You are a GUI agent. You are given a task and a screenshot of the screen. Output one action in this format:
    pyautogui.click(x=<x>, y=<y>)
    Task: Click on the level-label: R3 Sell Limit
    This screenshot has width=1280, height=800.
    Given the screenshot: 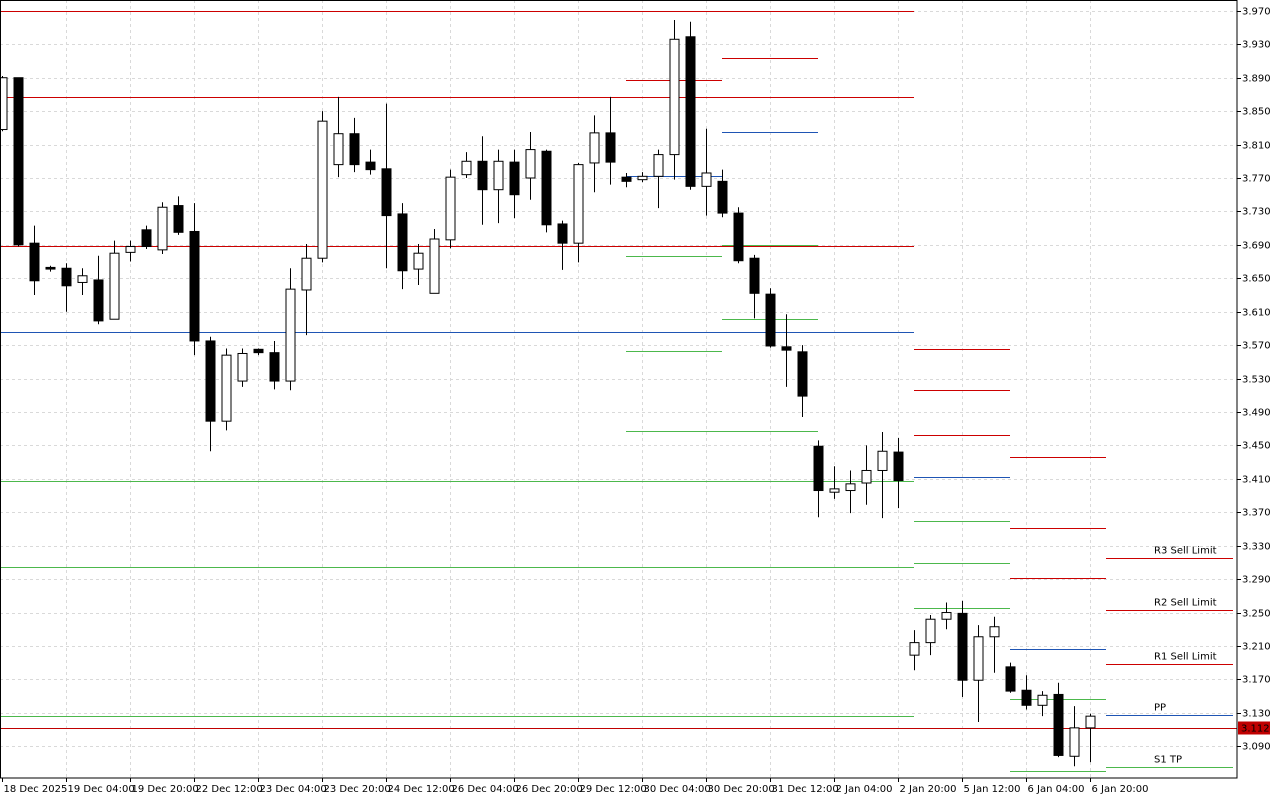 What is the action you would take?
    pyautogui.click(x=1185, y=551)
    